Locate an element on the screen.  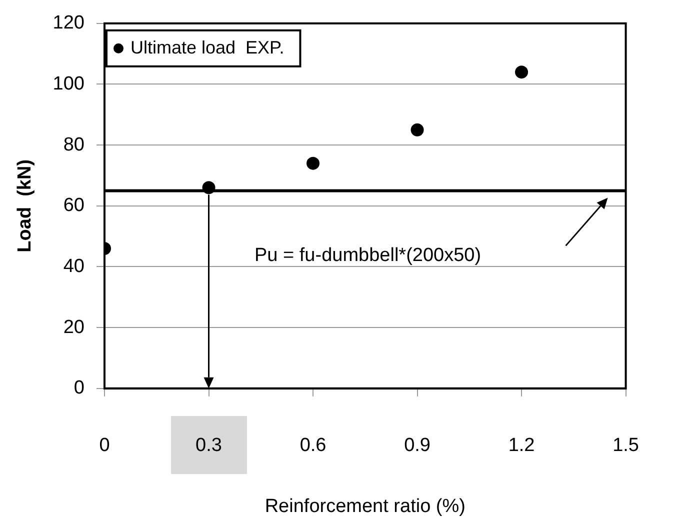
y-tick-label: 60 is located at coordinates (73, 205).